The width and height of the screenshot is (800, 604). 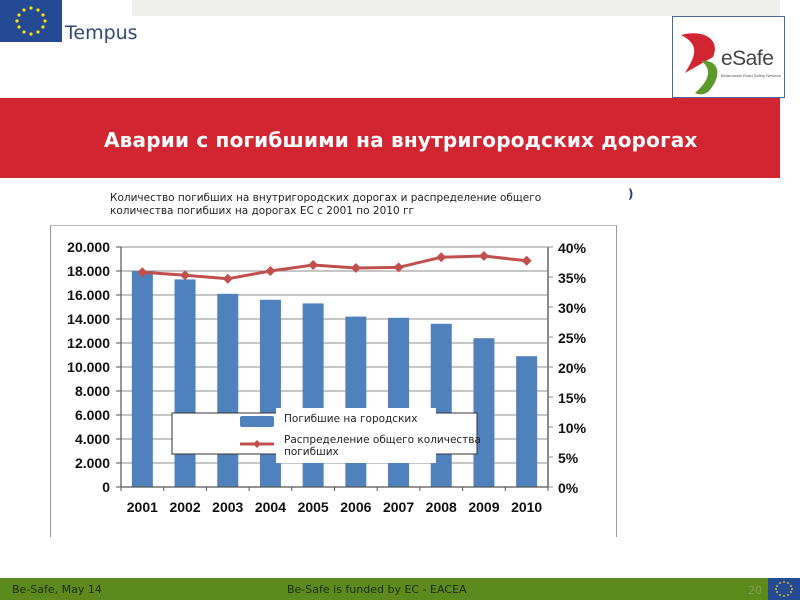 What do you see at coordinates (88, 295) in the screenshot?
I see `svg-text: 16.000` at bounding box center [88, 295].